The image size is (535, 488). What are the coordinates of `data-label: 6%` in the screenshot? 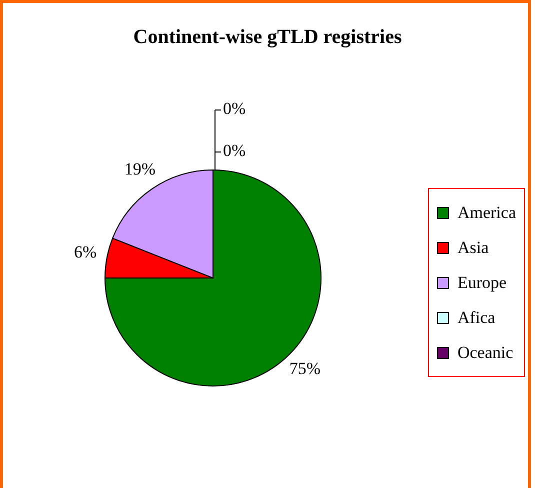 It's located at (85, 252).